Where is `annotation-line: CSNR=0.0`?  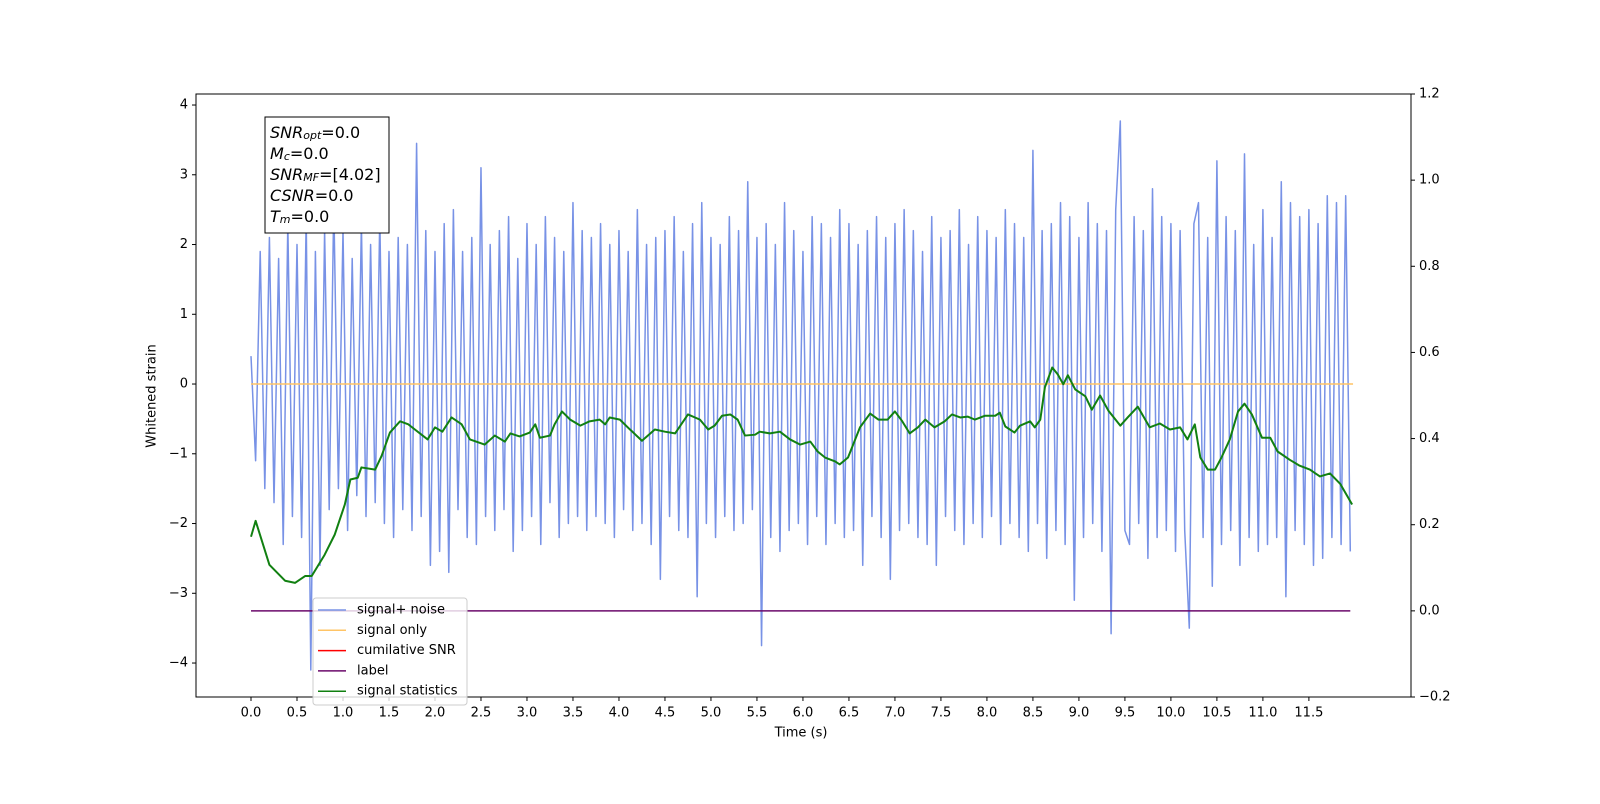
annotation-line: CSNR=0.0 is located at coordinates (312, 195).